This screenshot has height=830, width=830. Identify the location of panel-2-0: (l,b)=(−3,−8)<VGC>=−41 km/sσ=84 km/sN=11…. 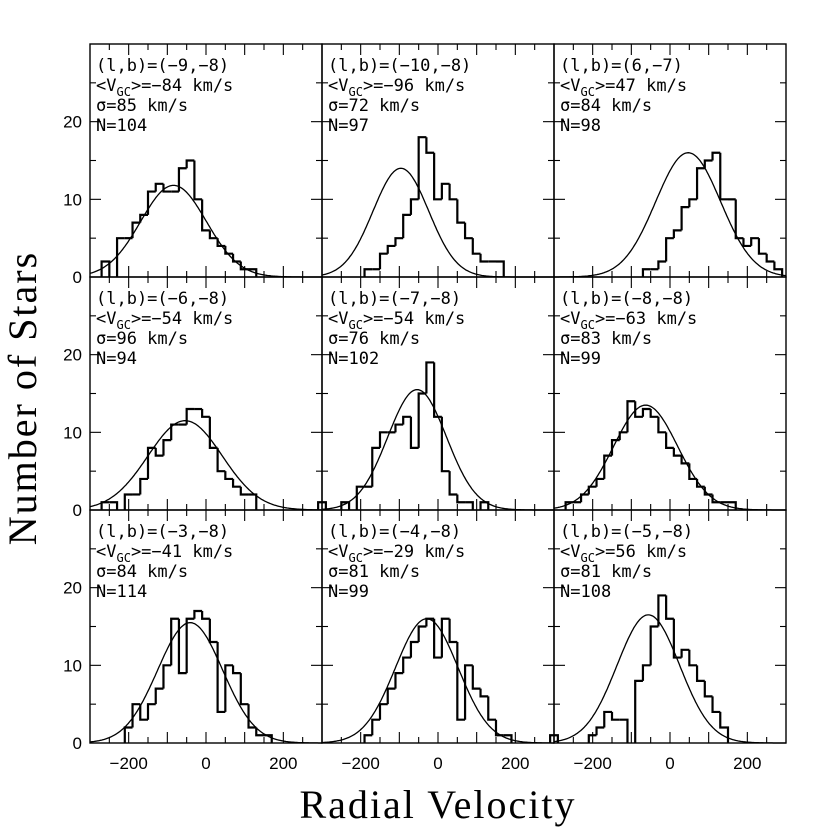
(193, 641).